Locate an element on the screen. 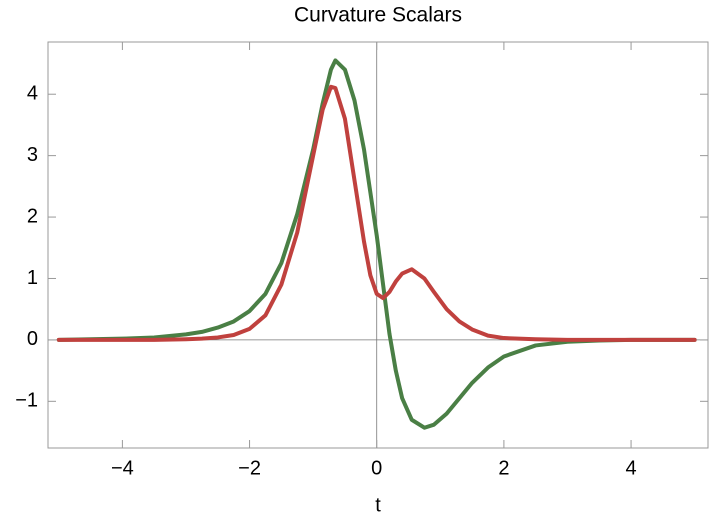  y-tick-label: 0 is located at coordinates (32, 339).